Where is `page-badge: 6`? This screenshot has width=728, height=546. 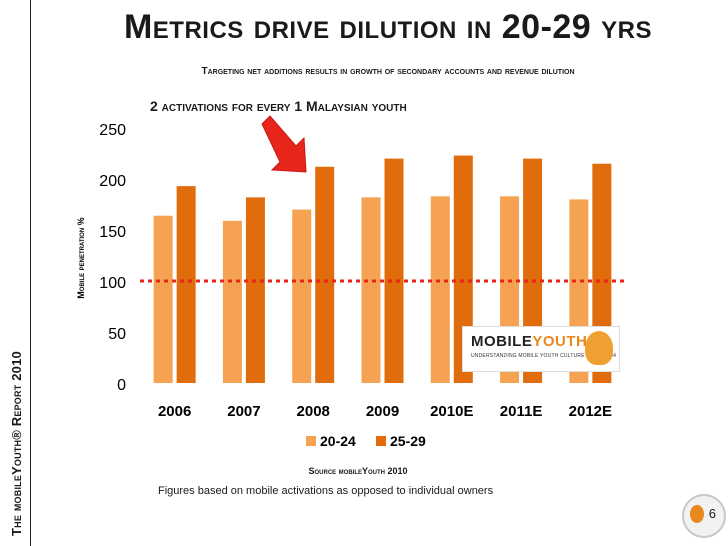 page-badge: 6 is located at coordinates (704, 516).